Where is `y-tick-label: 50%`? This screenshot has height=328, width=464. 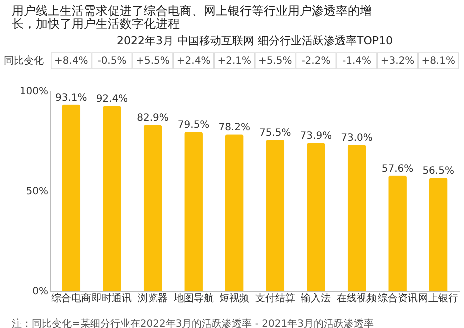 y-tick-label: 50% is located at coordinates (37, 192).